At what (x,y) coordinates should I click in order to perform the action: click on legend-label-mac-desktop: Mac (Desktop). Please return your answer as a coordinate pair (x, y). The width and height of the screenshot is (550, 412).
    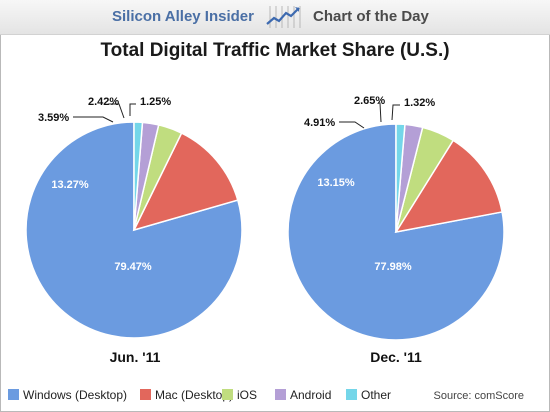
    Looking at the image, I should click on (194, 395).